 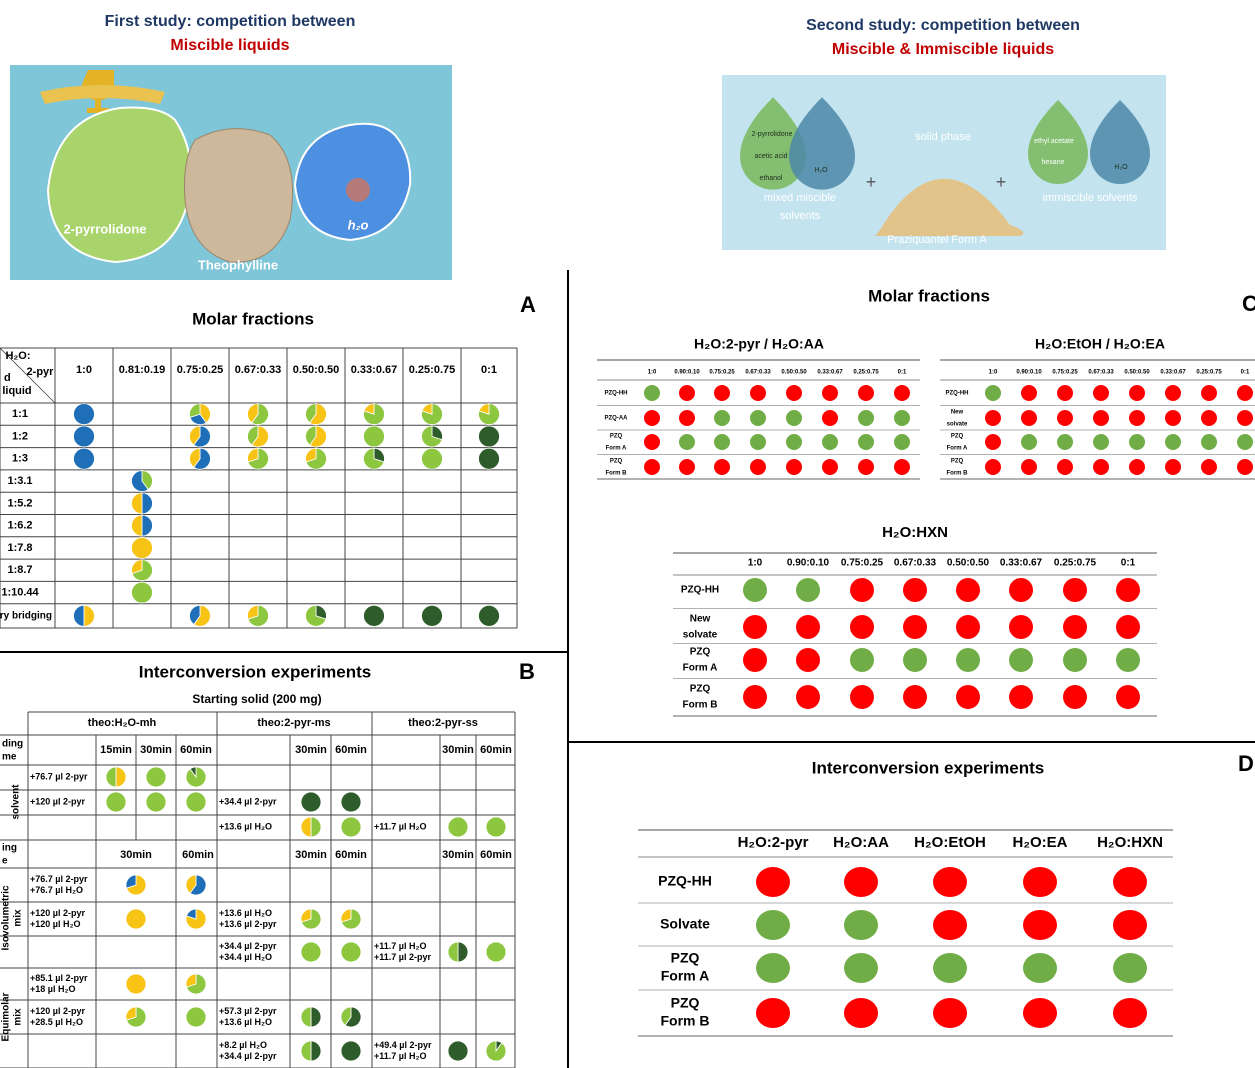 I want to click on label: e, so click(x=5, y=861).